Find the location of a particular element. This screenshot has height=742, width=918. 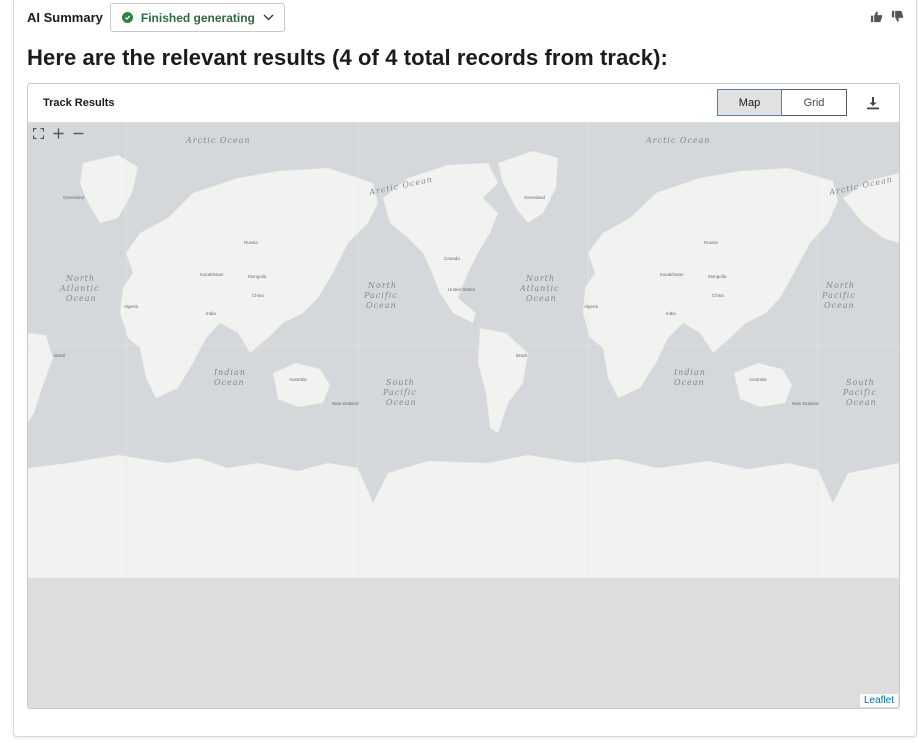

south-pacific-label-6: Ocean is located at coordinates (861, 402).